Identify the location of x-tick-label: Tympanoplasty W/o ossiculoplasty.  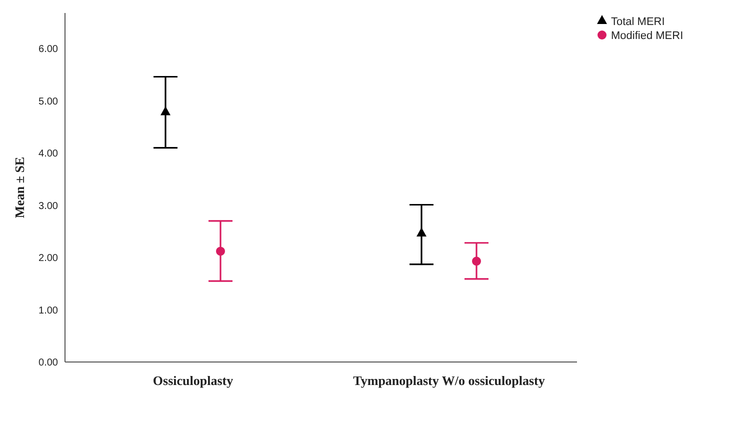
(449, 380).